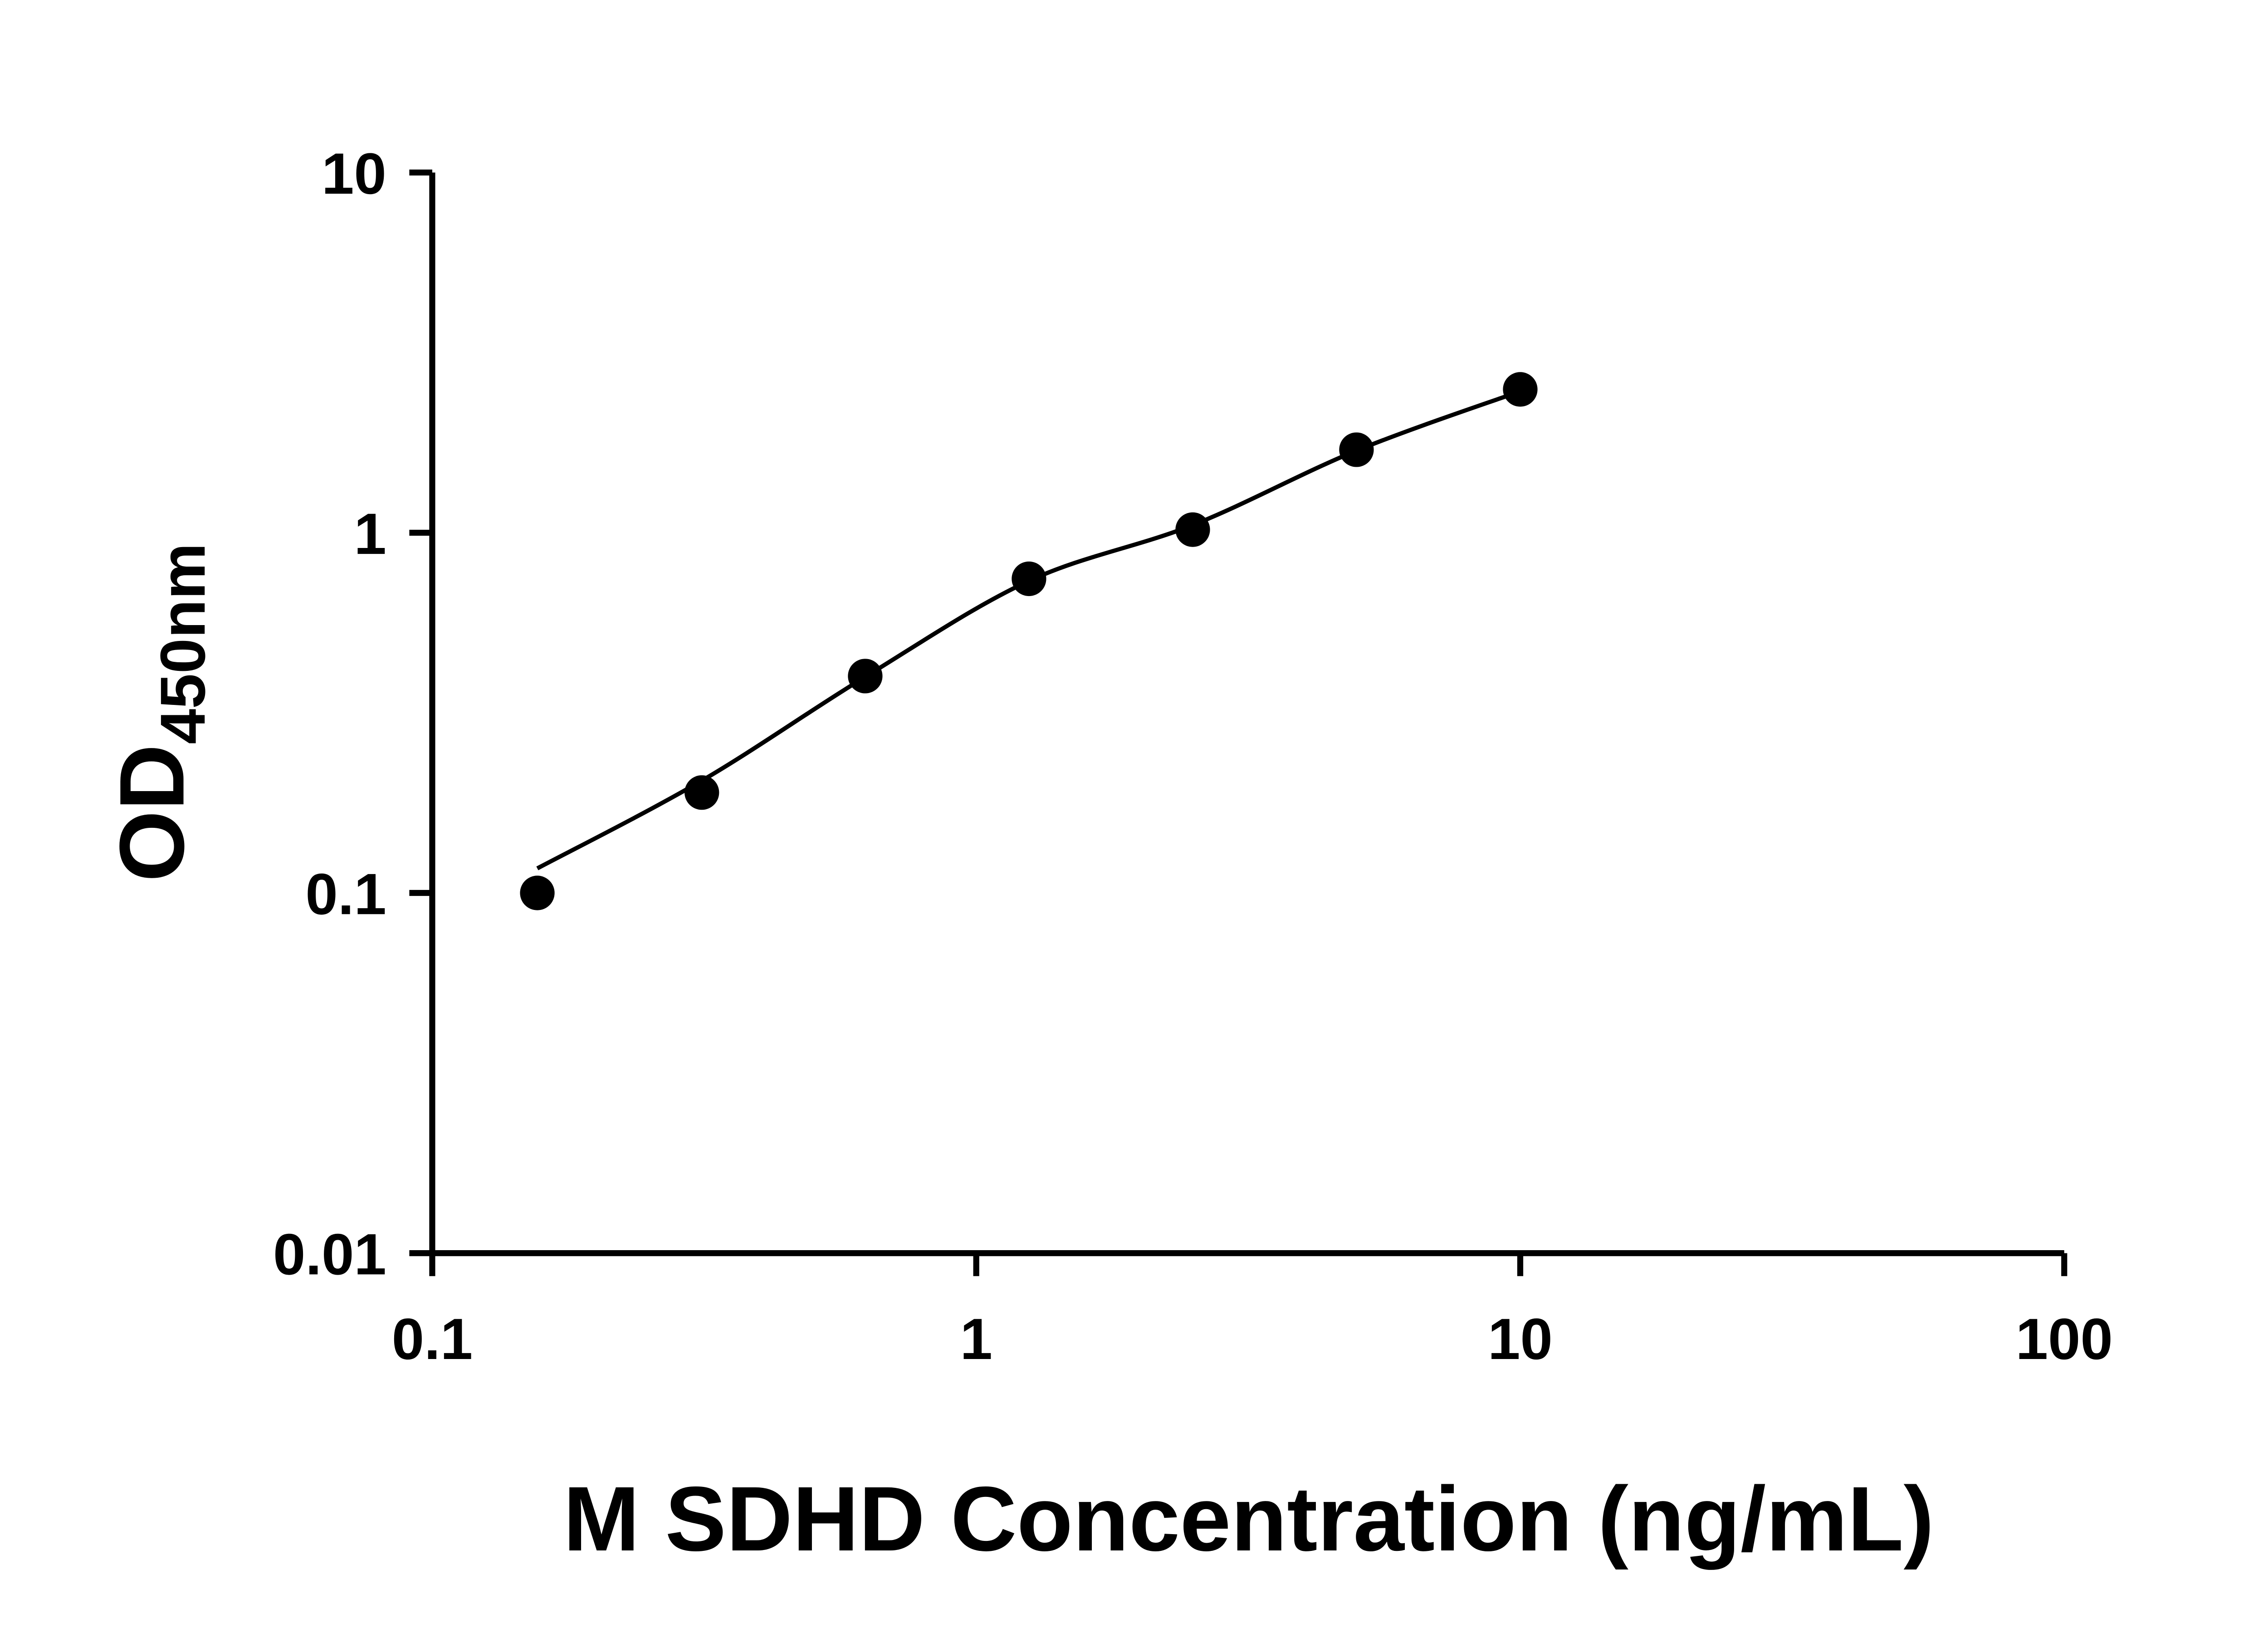 This screenshot has width=2268, height=1633. What do you see at coordinates (354, 174) in the screenshot?
I see `y-tick-label: 10` at bounding box center [354, 174].